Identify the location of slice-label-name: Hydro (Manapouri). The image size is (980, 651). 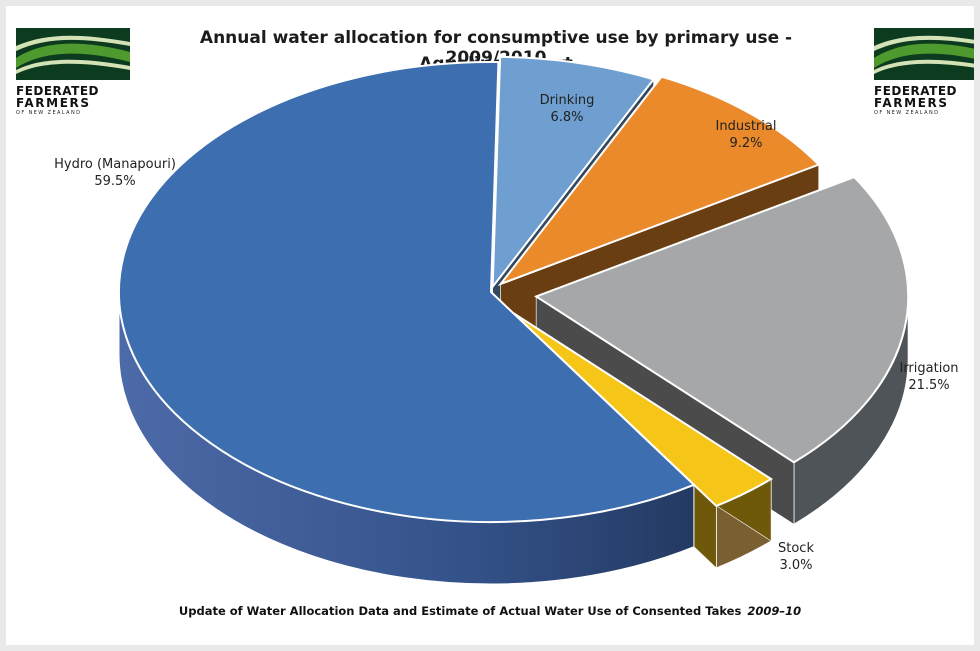
(115, 164).